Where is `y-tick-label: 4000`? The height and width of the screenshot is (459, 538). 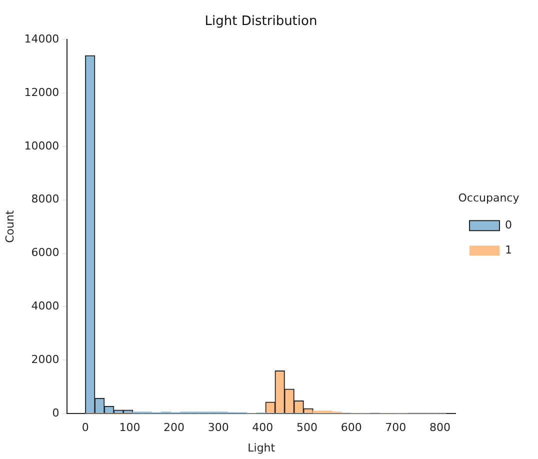 y-tick-label: 4000 is located at coordinates (45, 306).